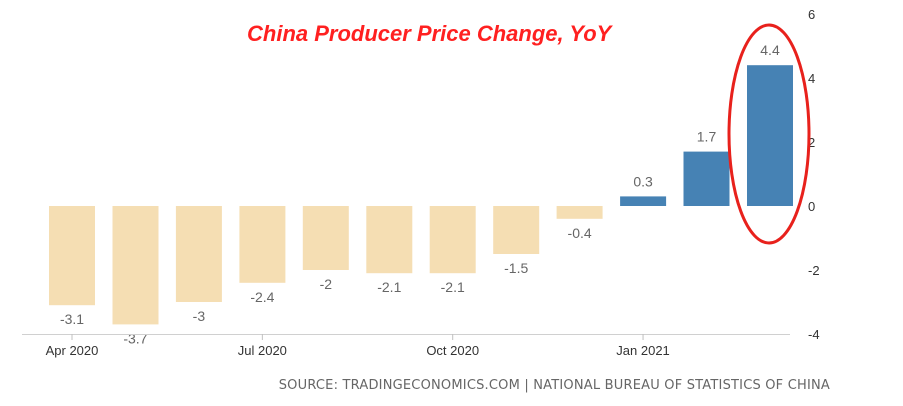 This screenshot has height=406, width=903. Describe the element at coordinates (814, 174) in the screenshot. I see `y-axis: 6 4 2 0 -2 -4` at that location.